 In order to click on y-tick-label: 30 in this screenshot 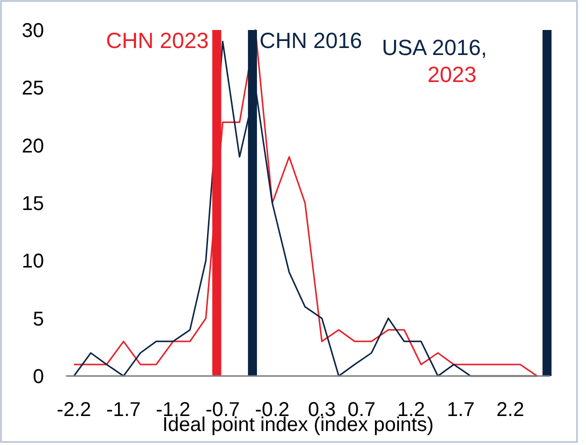, I will do `click(33, 31)`.